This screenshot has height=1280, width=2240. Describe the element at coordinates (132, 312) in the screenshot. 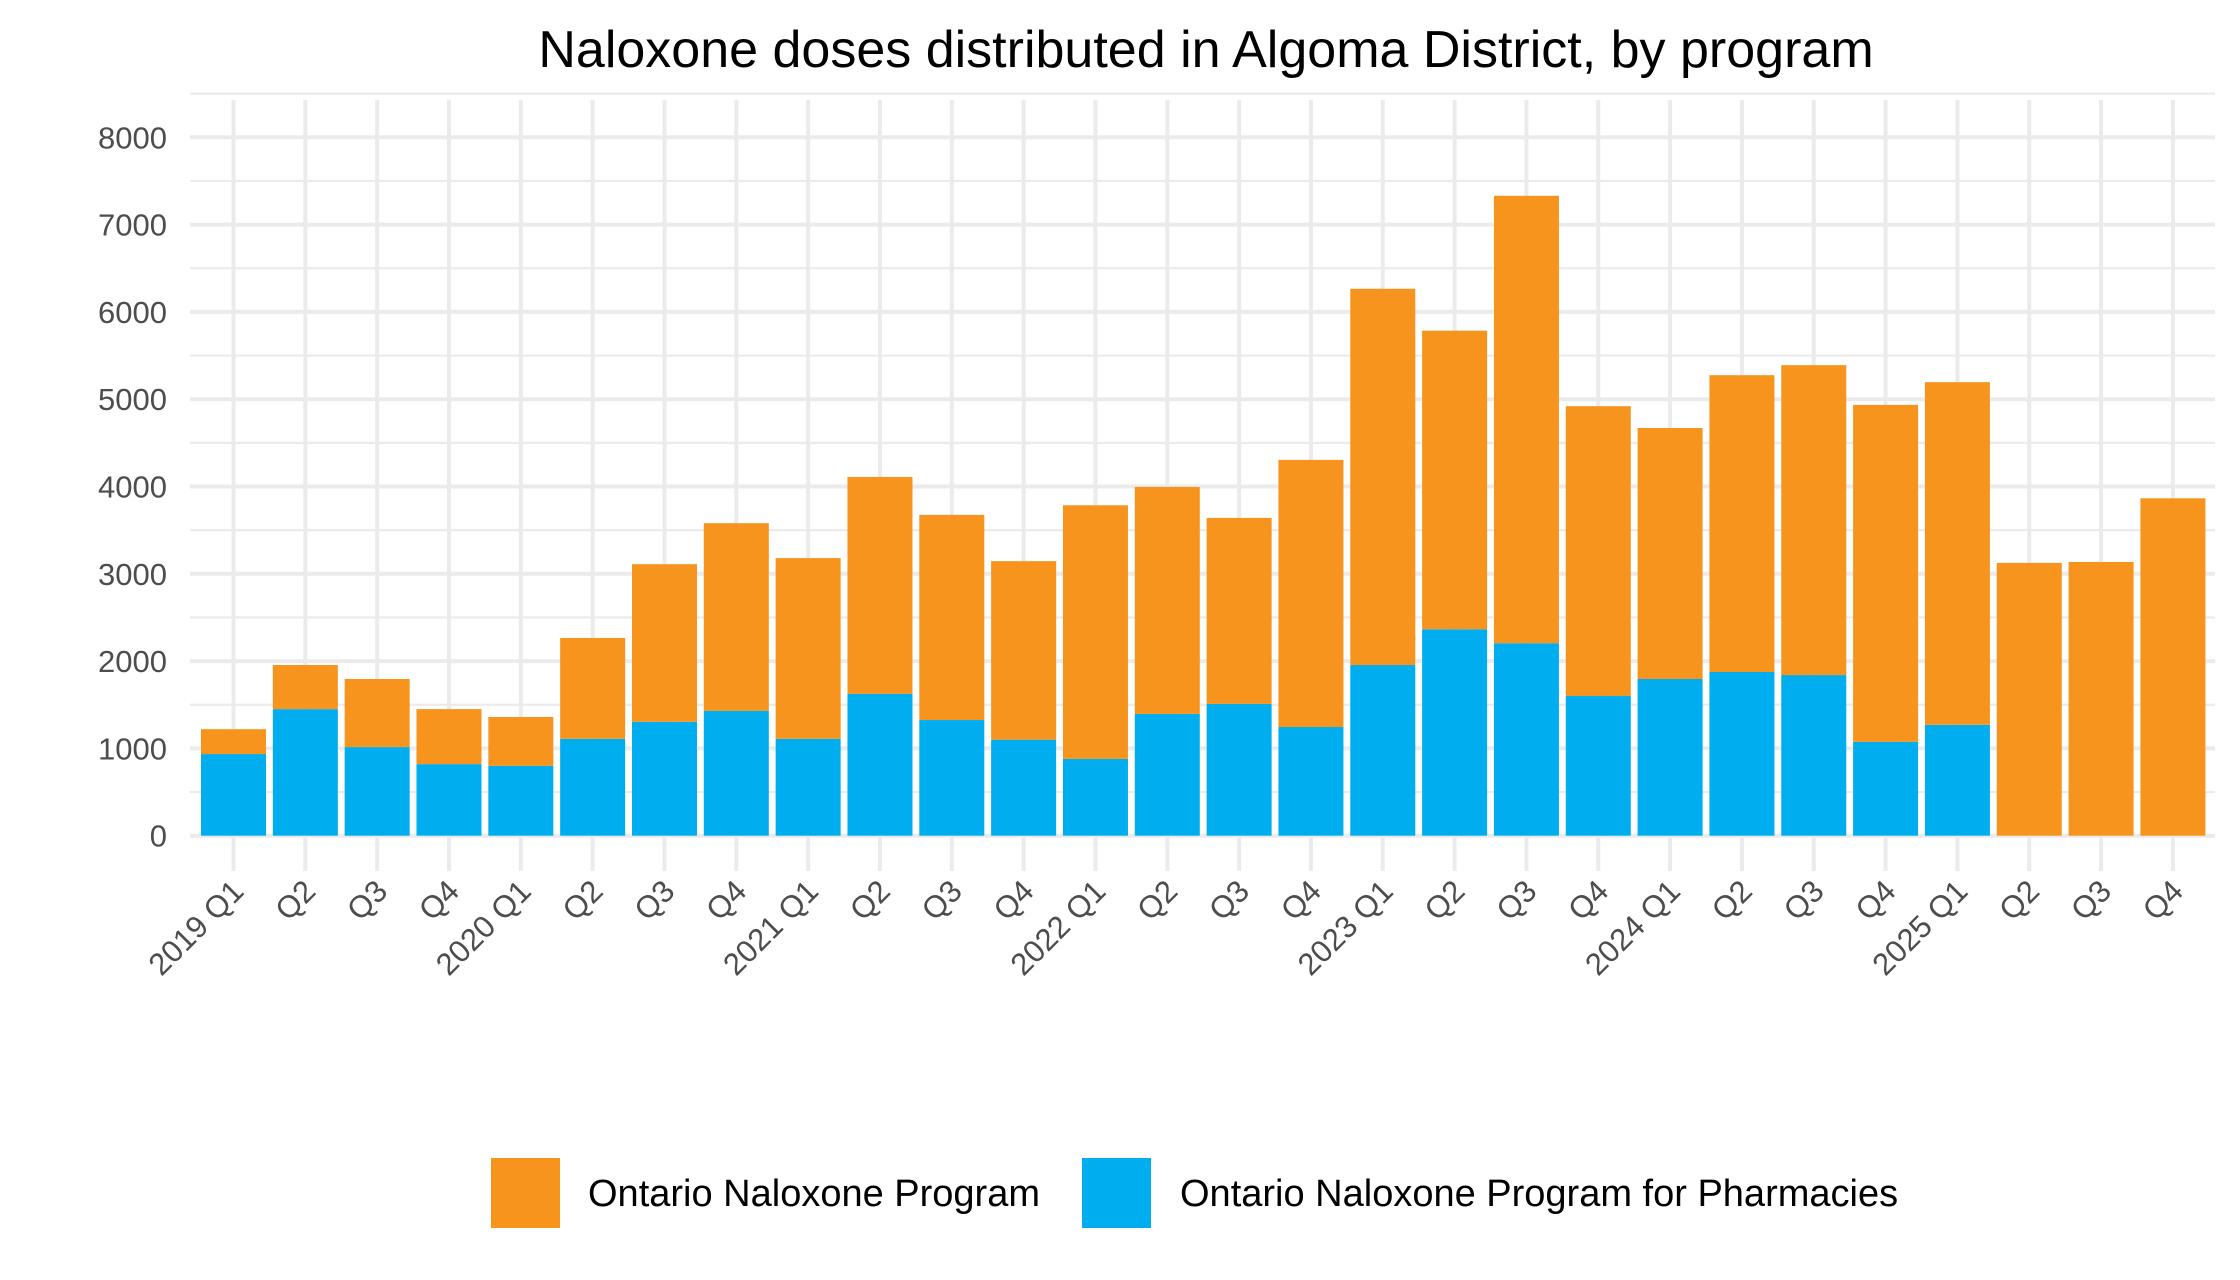

I see `y-tick-label: 6000` at that location.